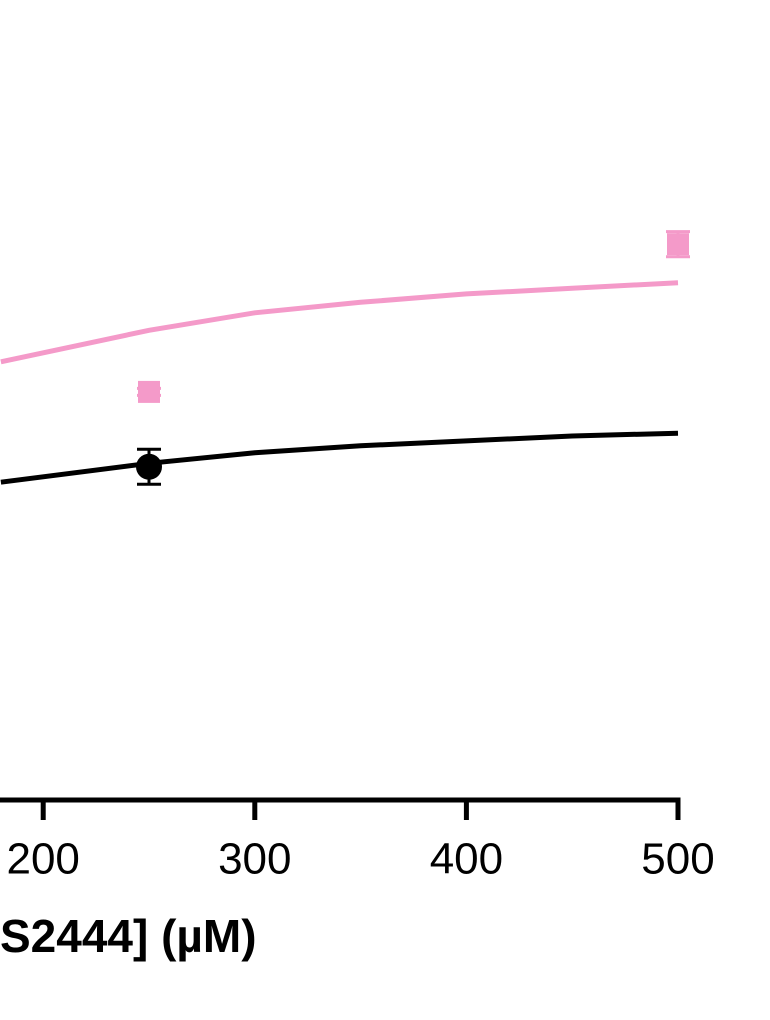  Describe the element at coordinates (254, 859) in the screenshot. I see `x-tick-label: 300` at that location.